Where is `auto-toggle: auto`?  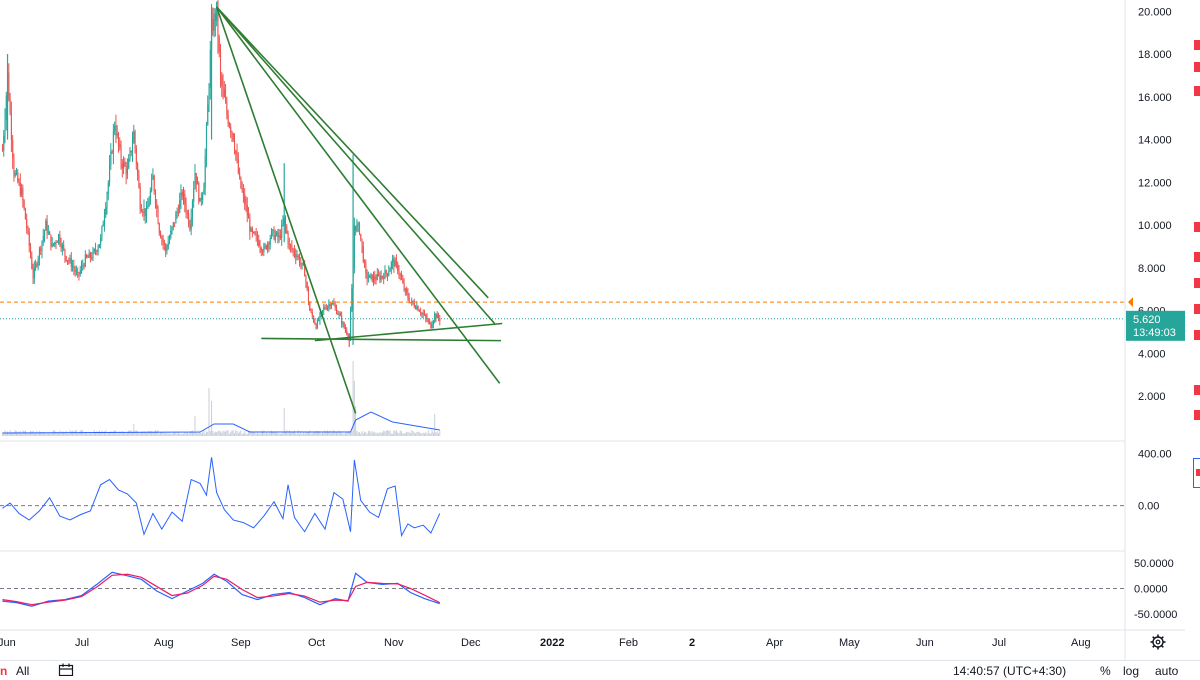
auto-toggle: auto is located at coordinates (1167, 671).